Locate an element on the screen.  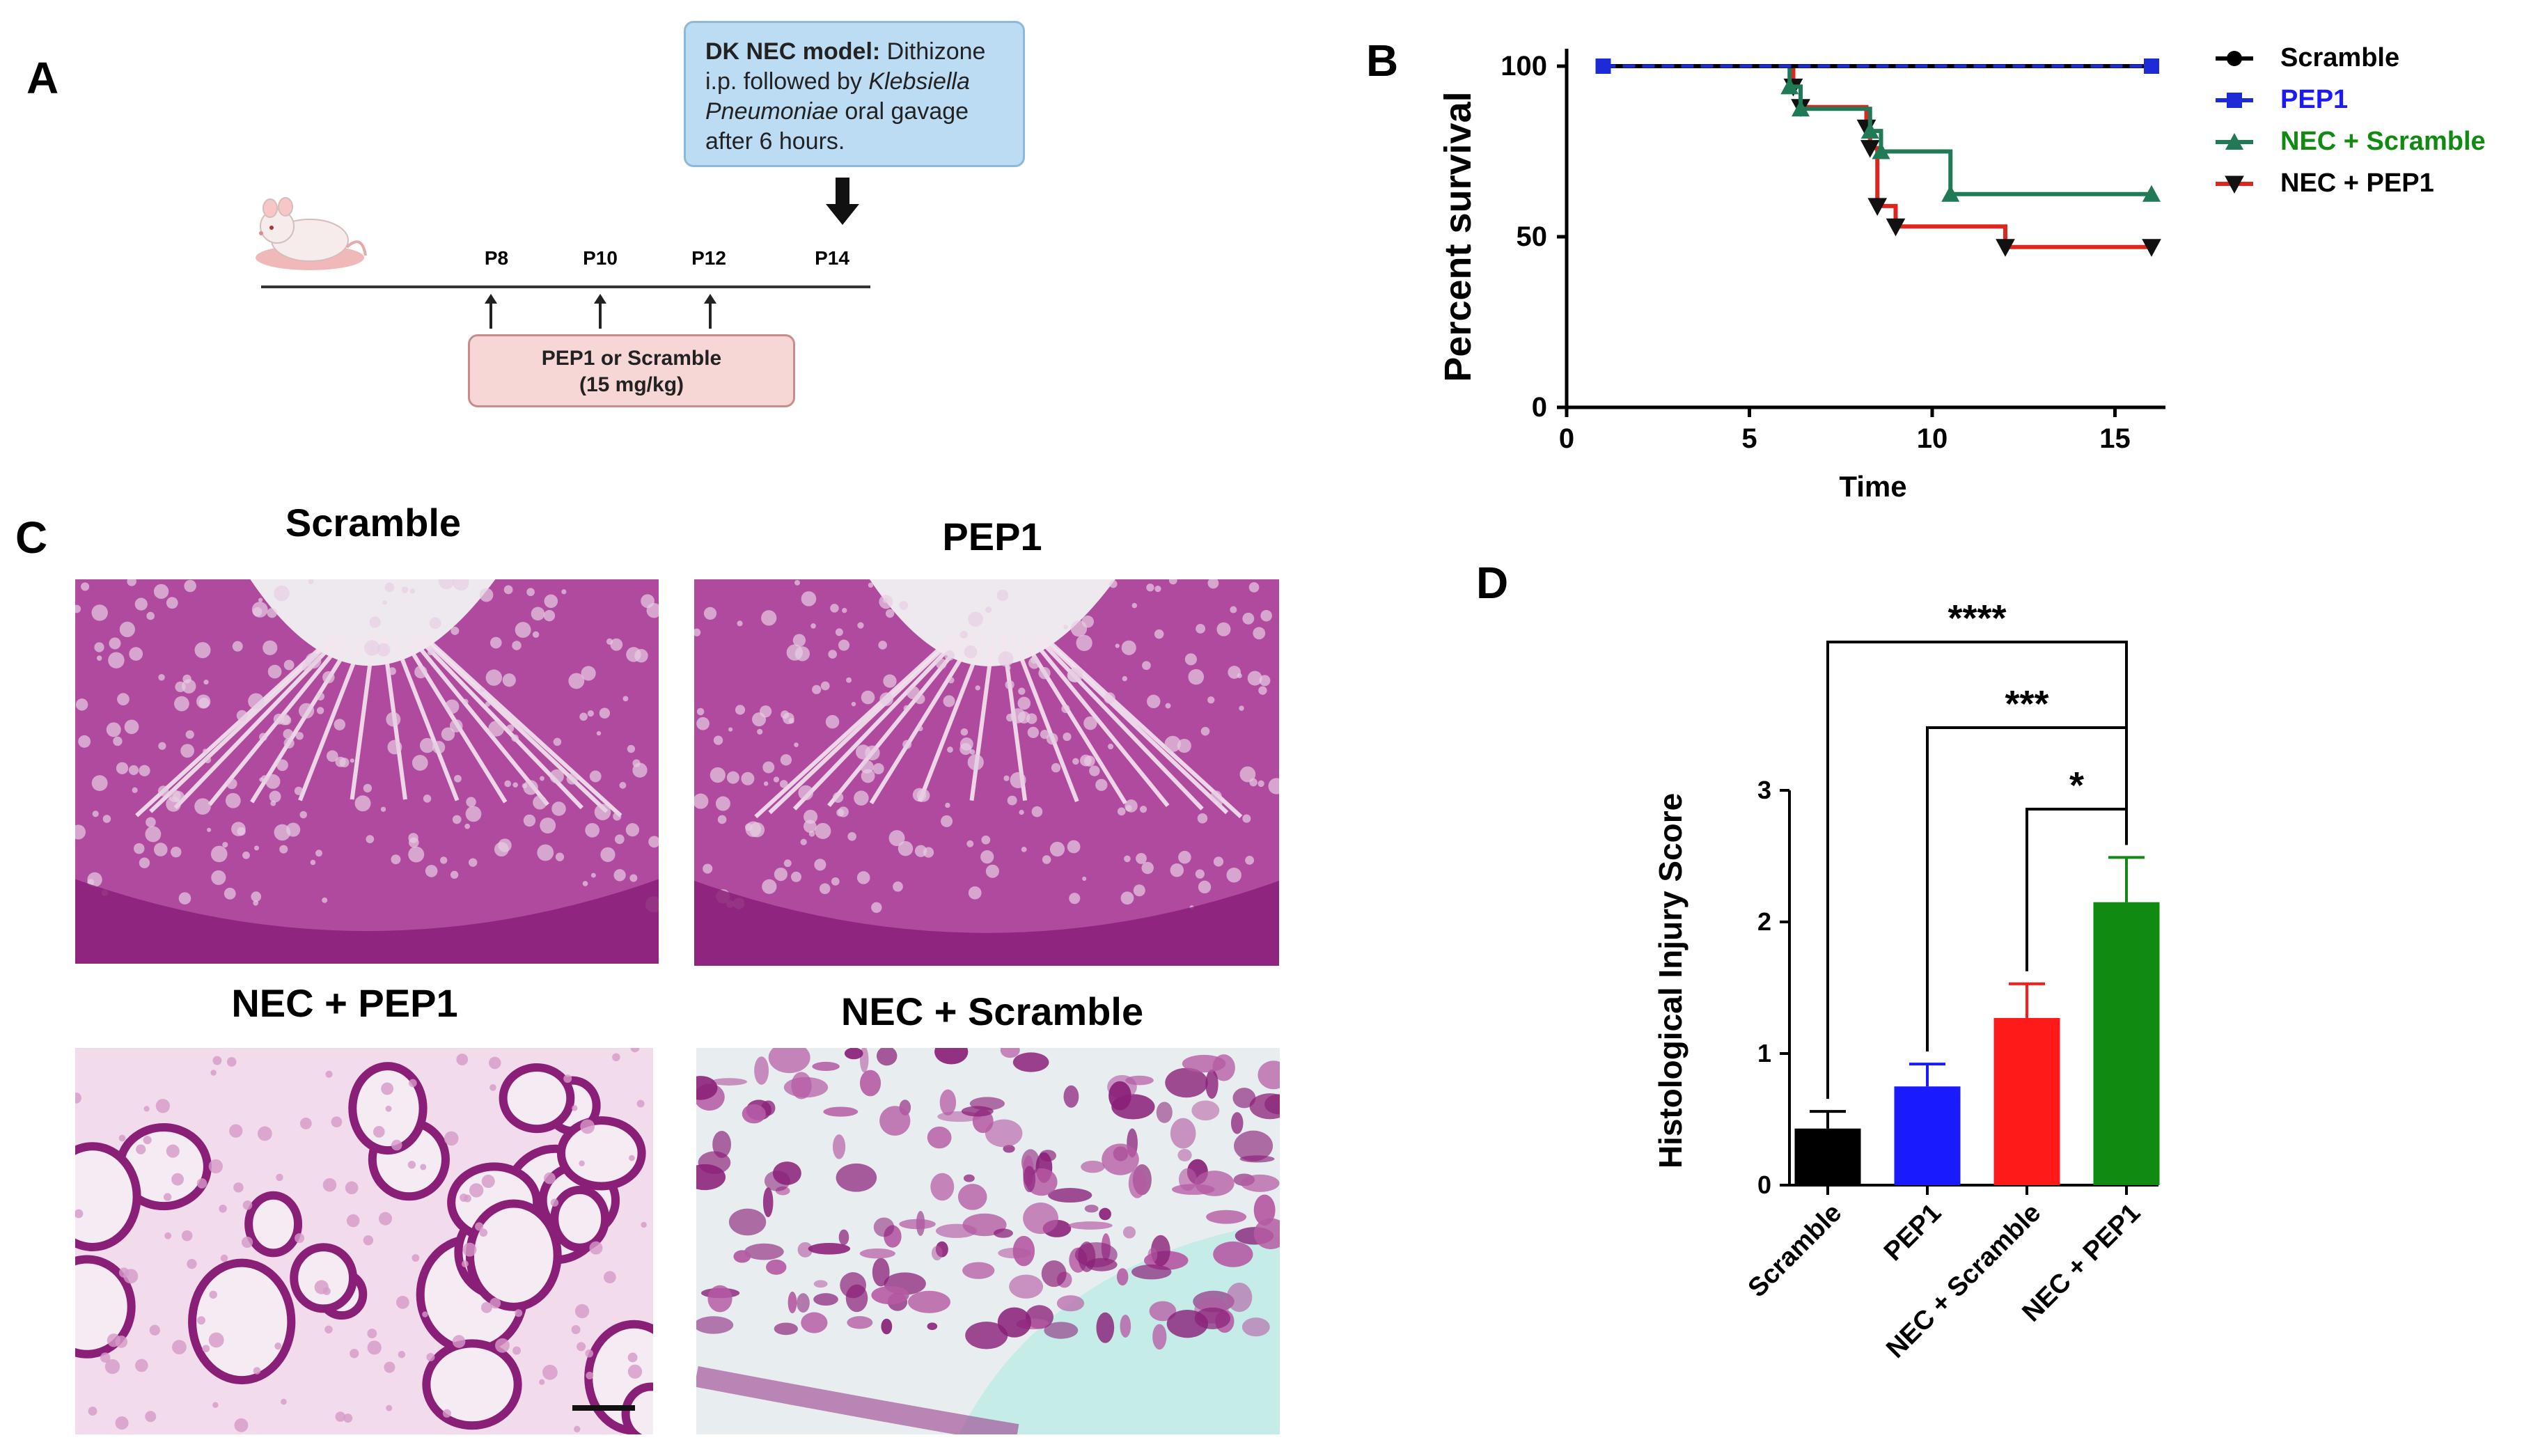
bar-nec-pep1 is located at coordinates (2126, 1043).